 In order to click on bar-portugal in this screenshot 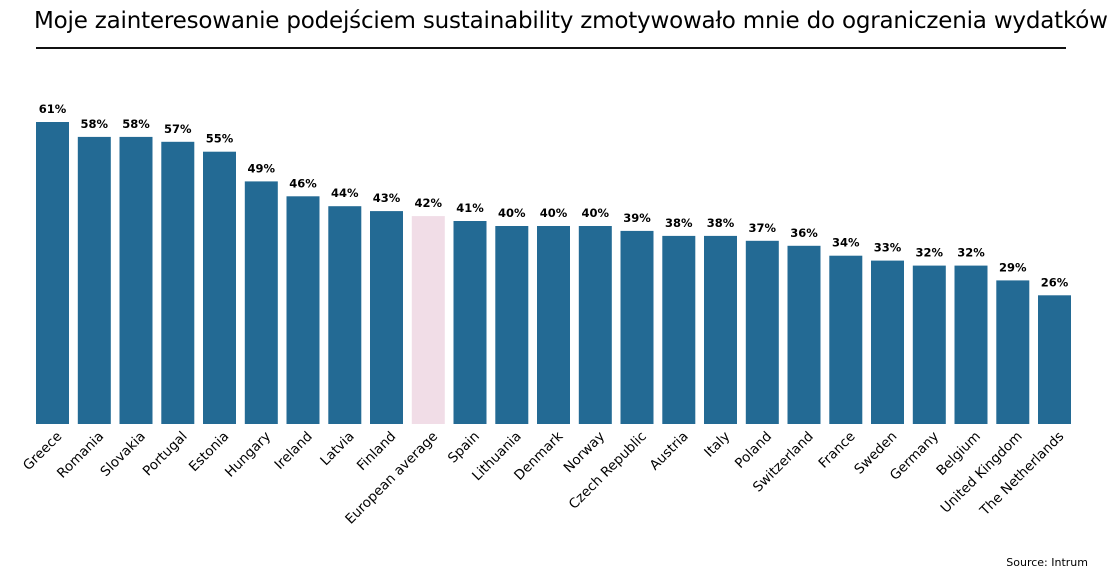, I will do `click(178, 283)`.